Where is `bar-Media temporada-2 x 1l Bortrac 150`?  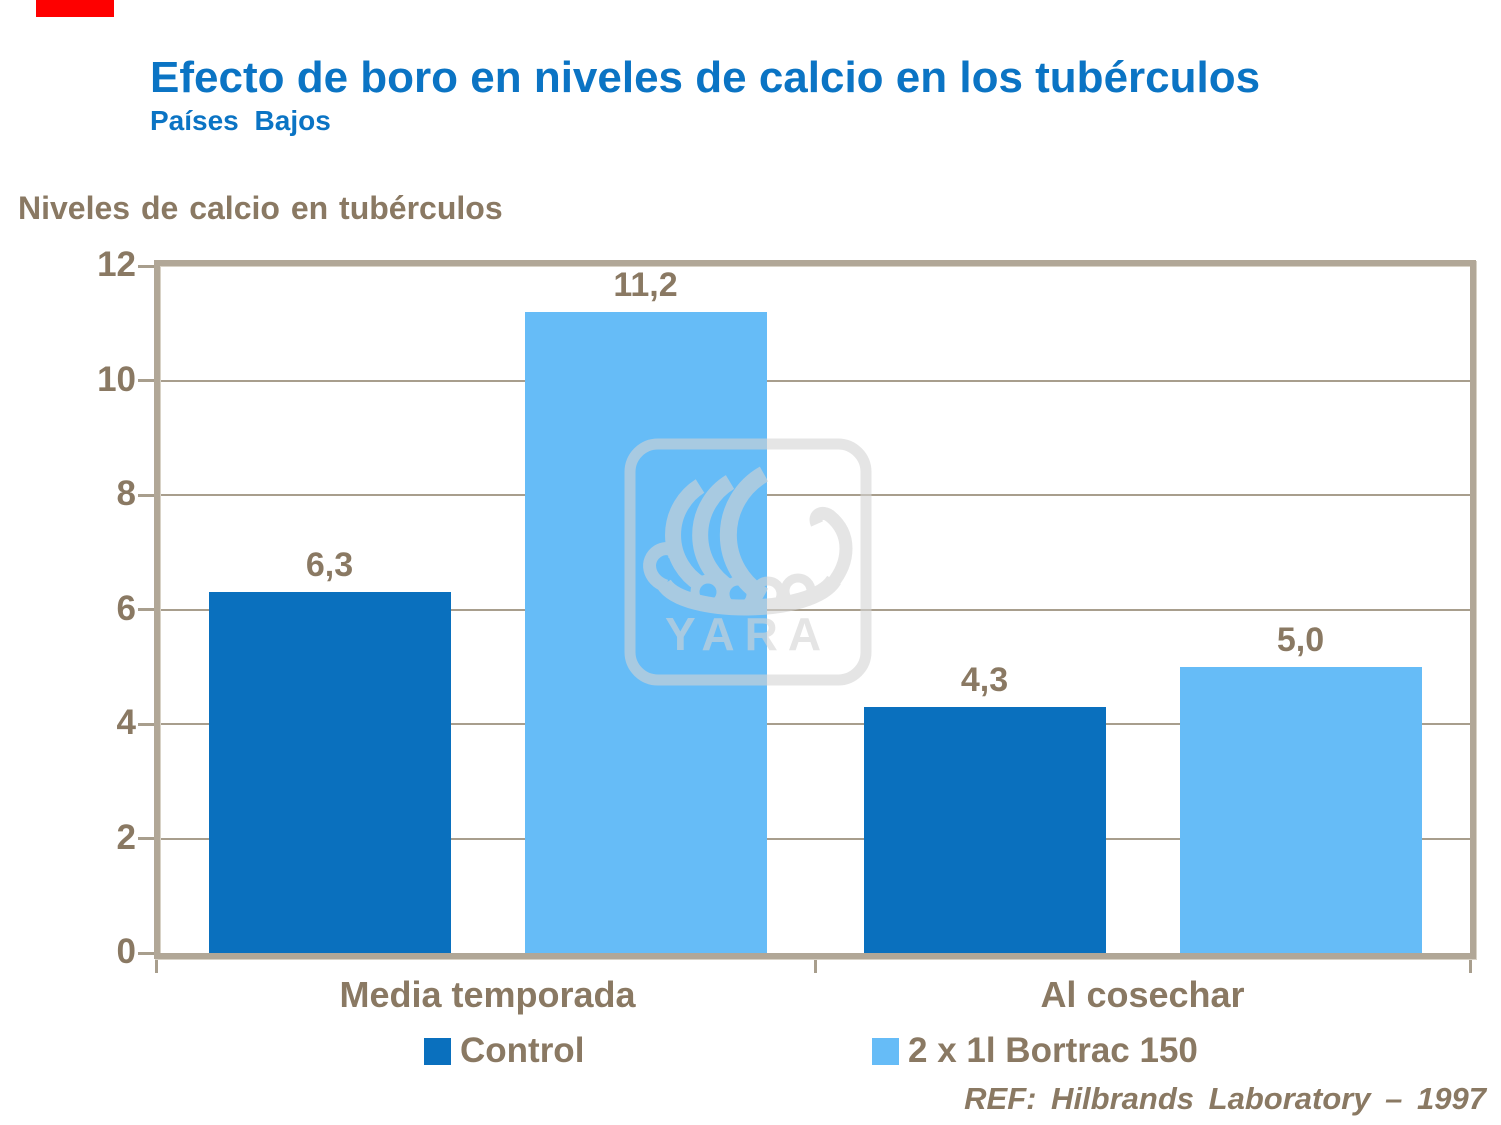
bar-Media temporada-2 x 1l Bortrac 150 is located at coordinates (645, 632).